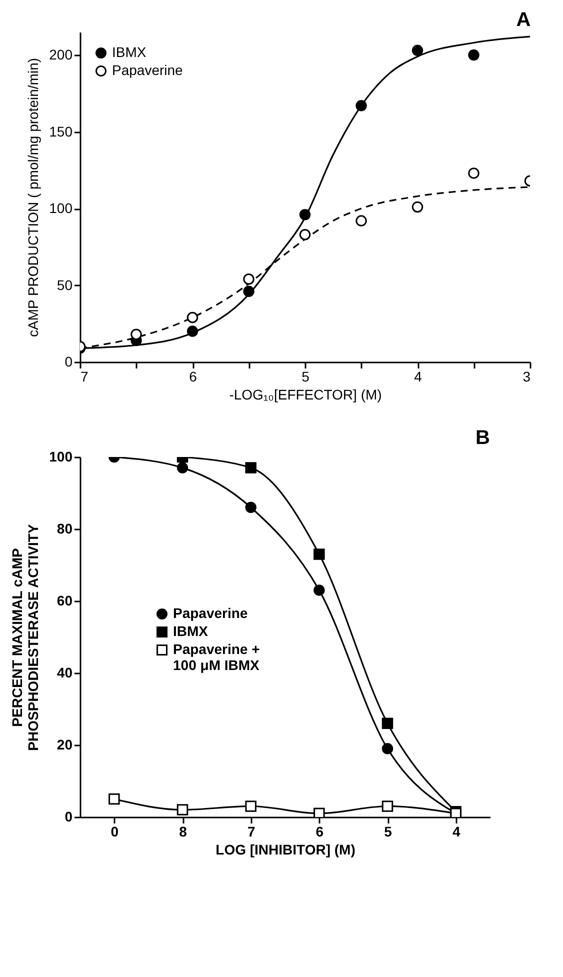 The image size is (563, 977). Describe the element at coordinates (61, 131) in the screenshot. I see `y-tick-label: 150` at that location.